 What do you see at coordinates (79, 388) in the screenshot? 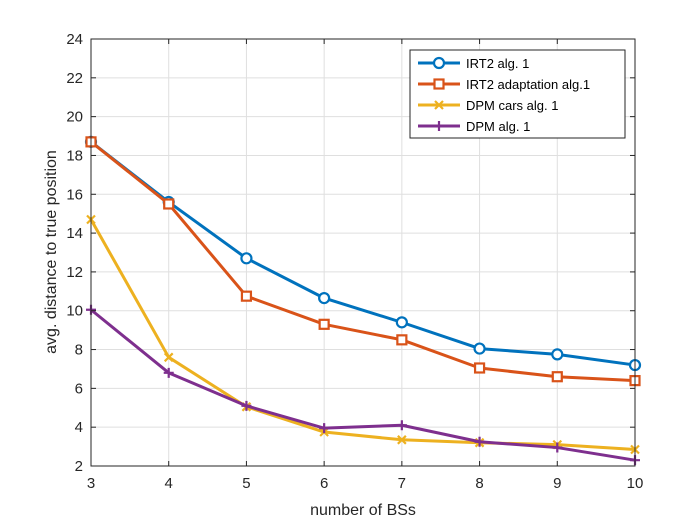
I see `y-tick-label: 6` at bounding box center [79, 388].